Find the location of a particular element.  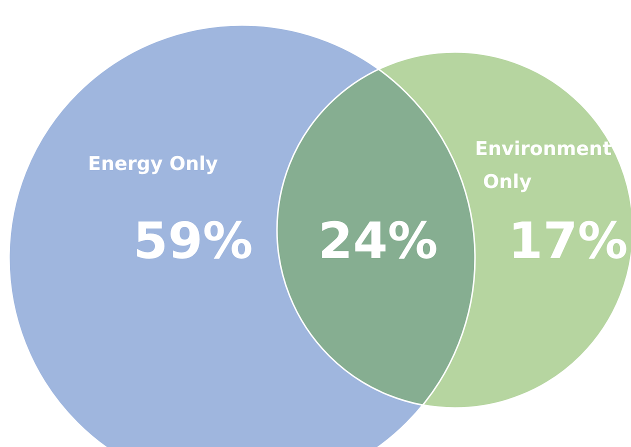

category-label: Energy Only is located at coordinates (153, 163).